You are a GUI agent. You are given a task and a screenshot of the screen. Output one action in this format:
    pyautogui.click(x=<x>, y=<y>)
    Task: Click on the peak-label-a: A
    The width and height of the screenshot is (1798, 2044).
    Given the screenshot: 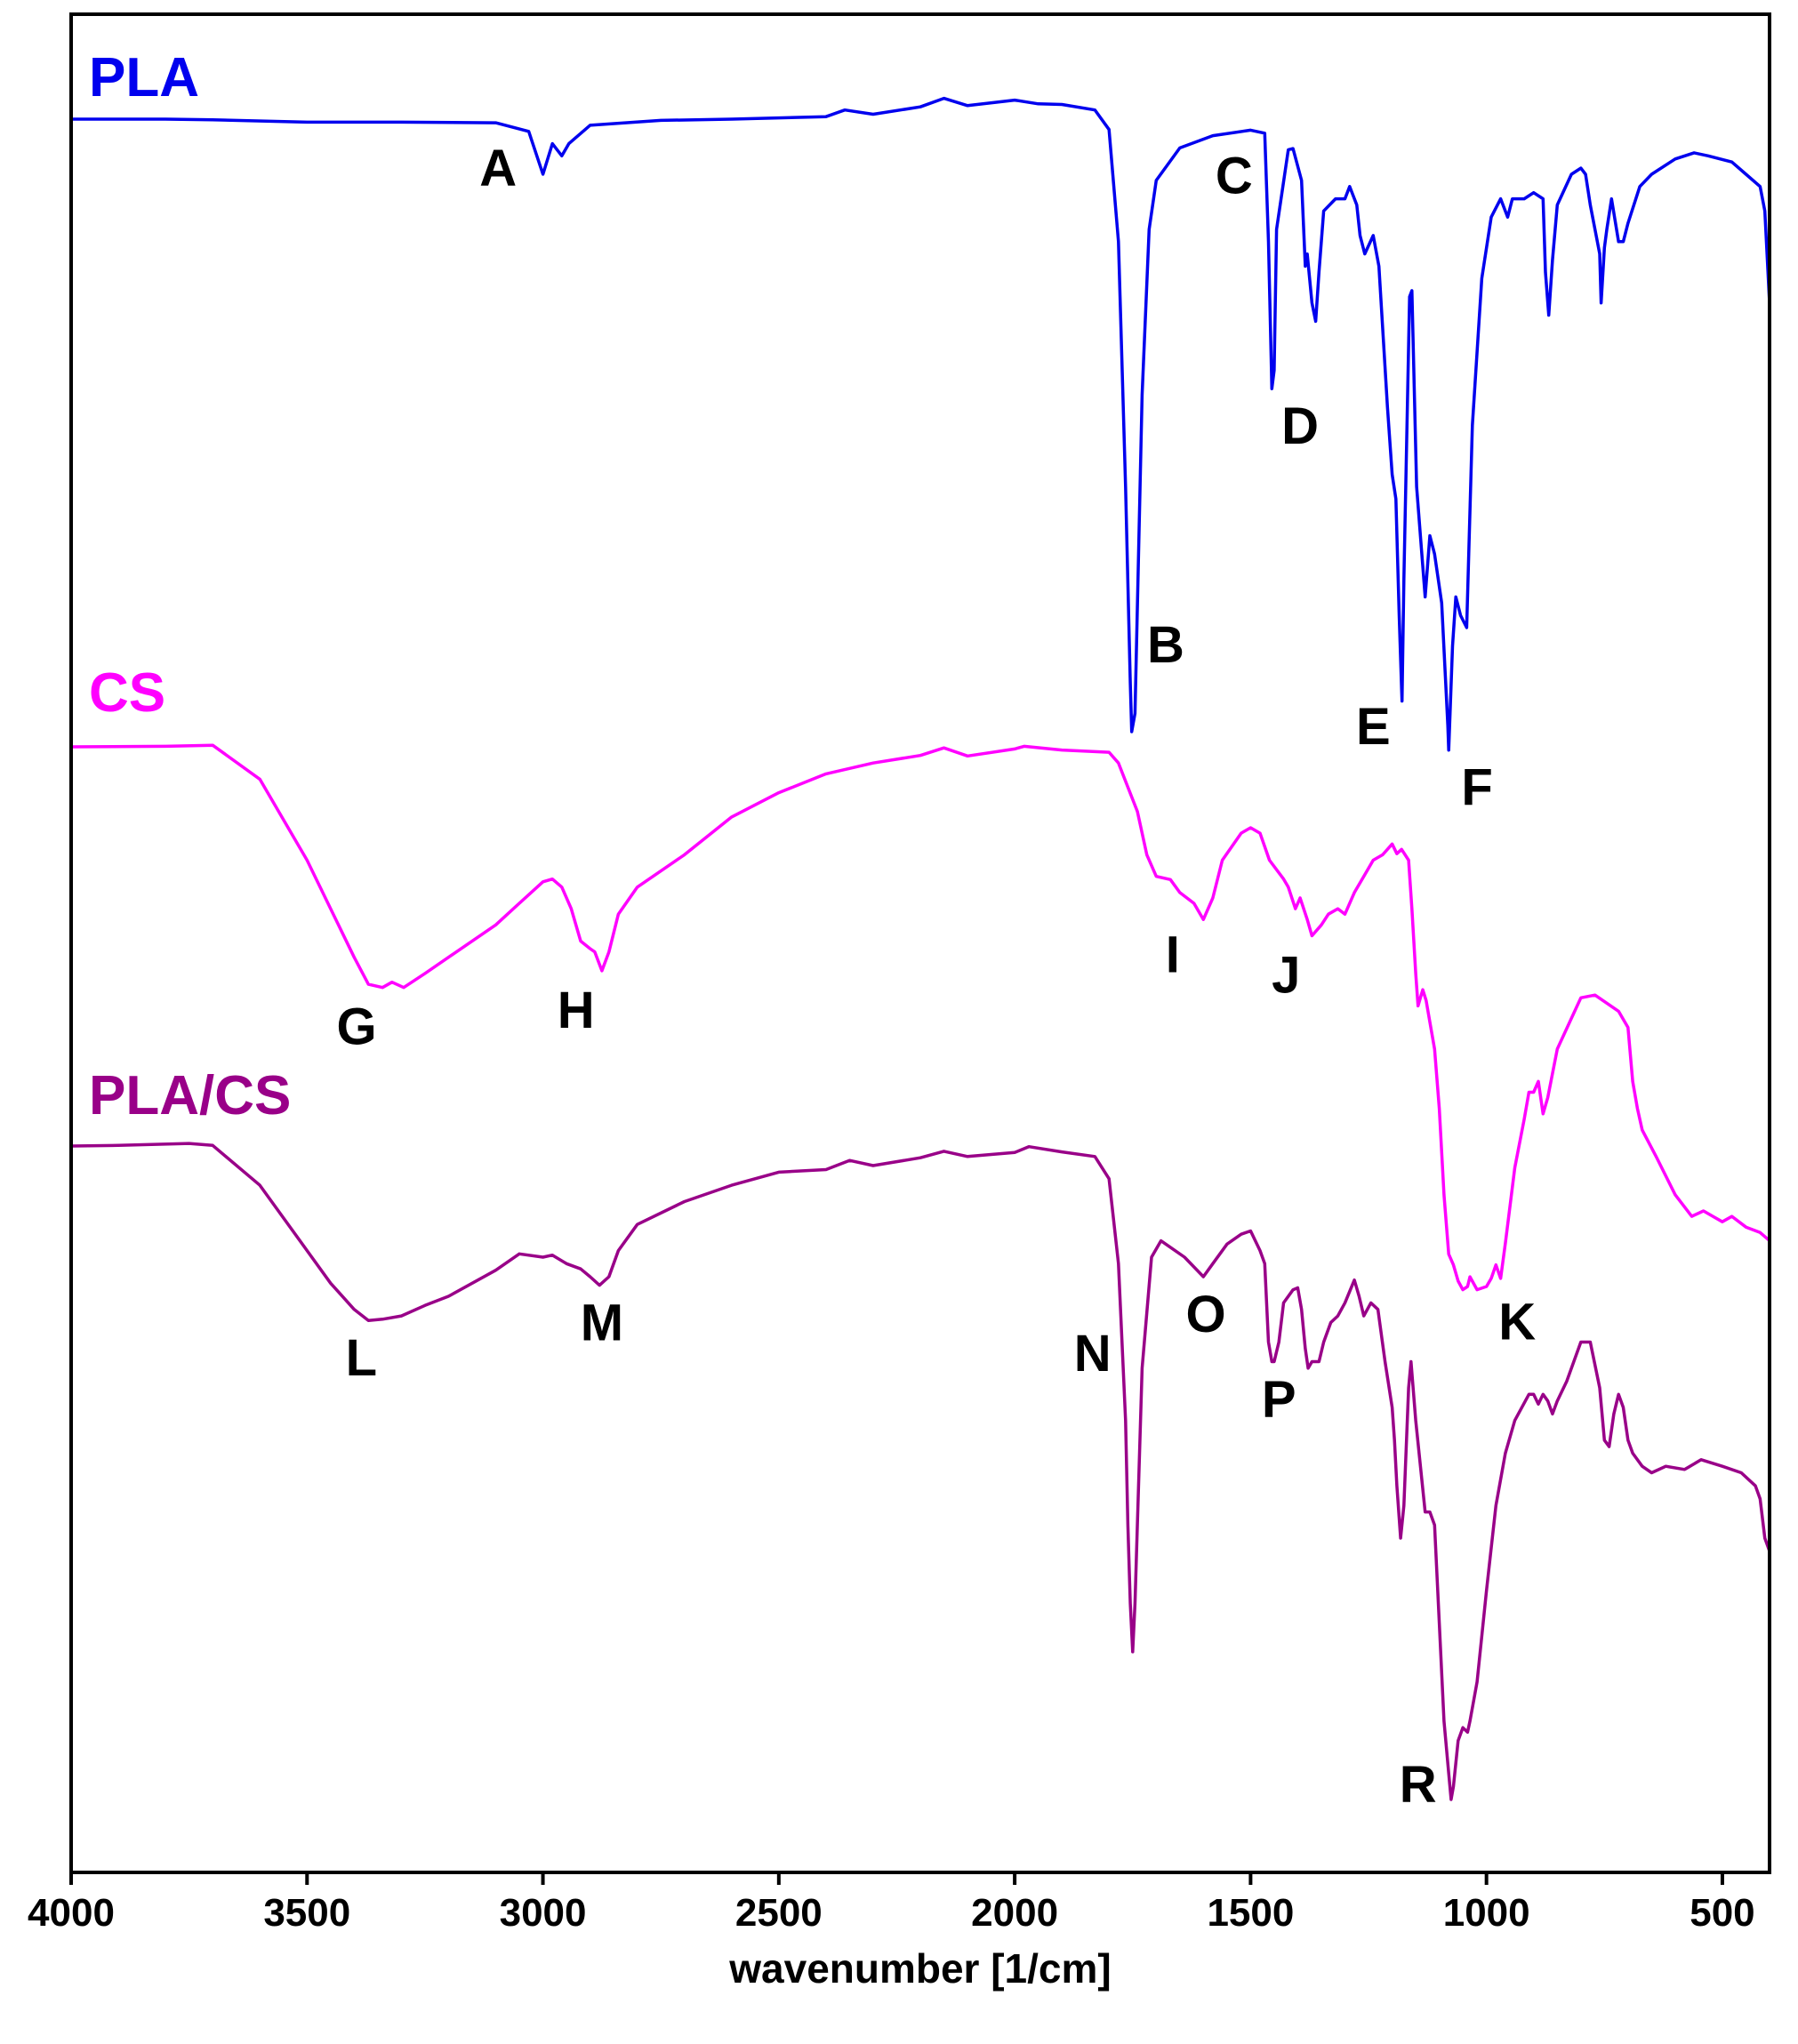 What is the action you would take?
    pyautogui.click(x=498, y=168)
    